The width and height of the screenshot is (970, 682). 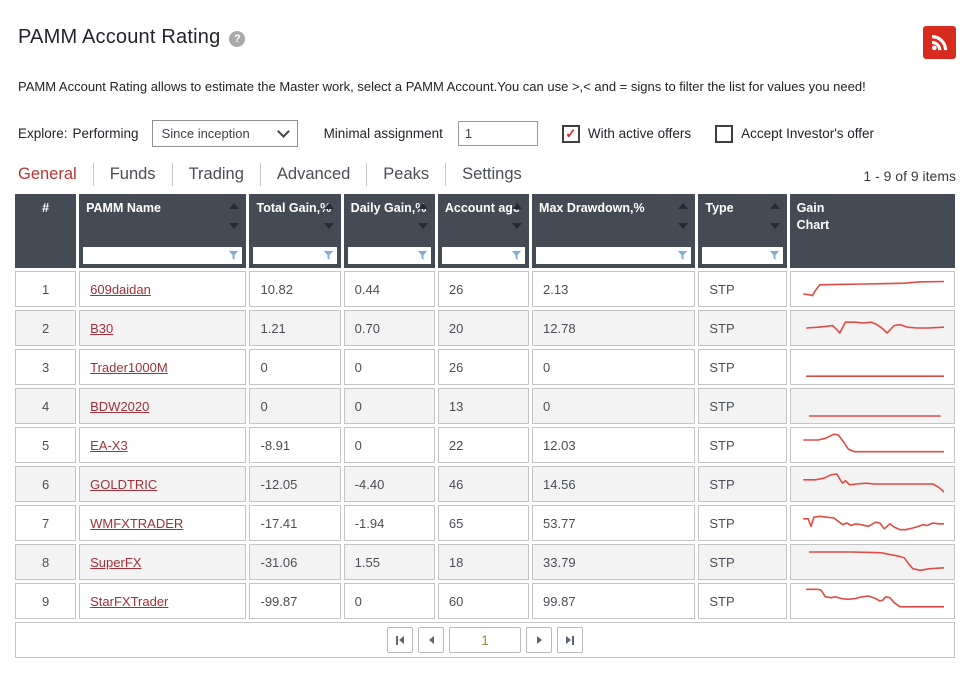 What do you see at coordinates (163, 328) in the screenshot?
I see `pamm-name-cell: B30` at bounding box center [163, 328].